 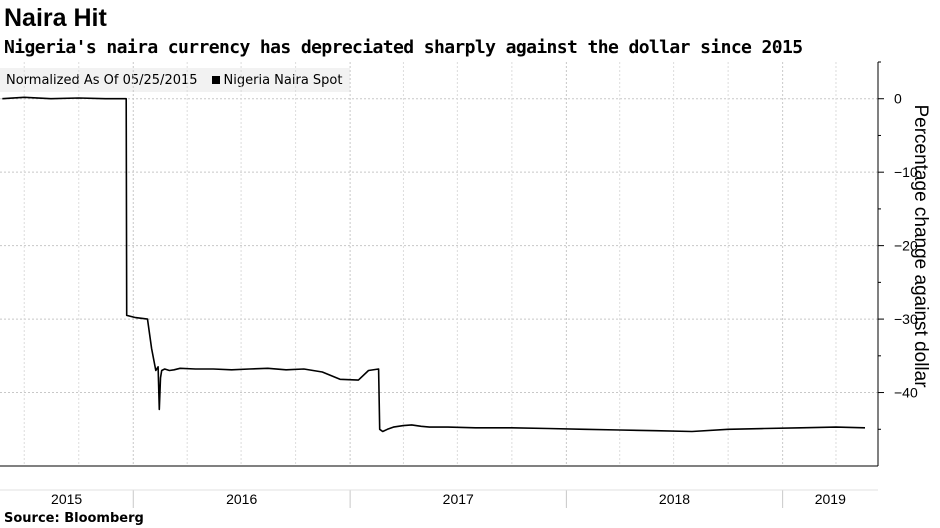 What do you see at coordinates (898, 99) in the screenshot?
I see `y-tick-label: 0` at bounding box center [898, 99].